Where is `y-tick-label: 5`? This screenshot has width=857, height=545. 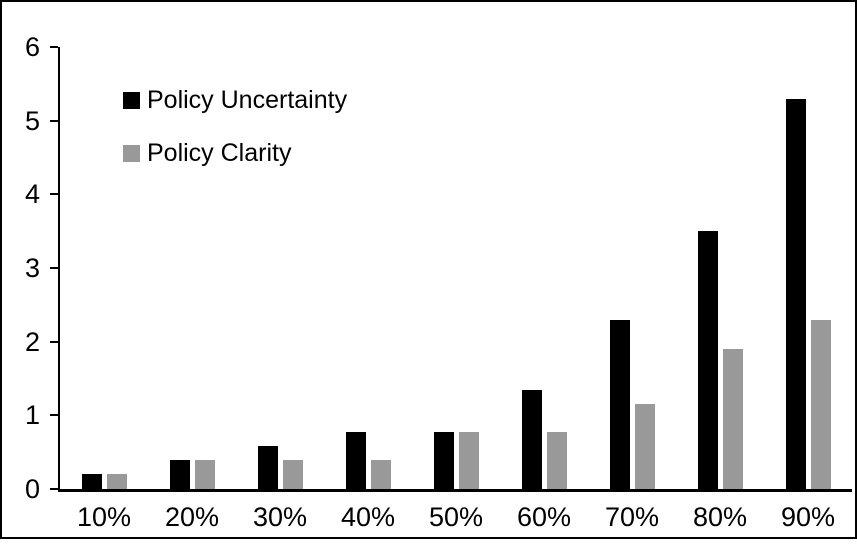
y-tick-label: 5 is located at coordinates (32, 120).